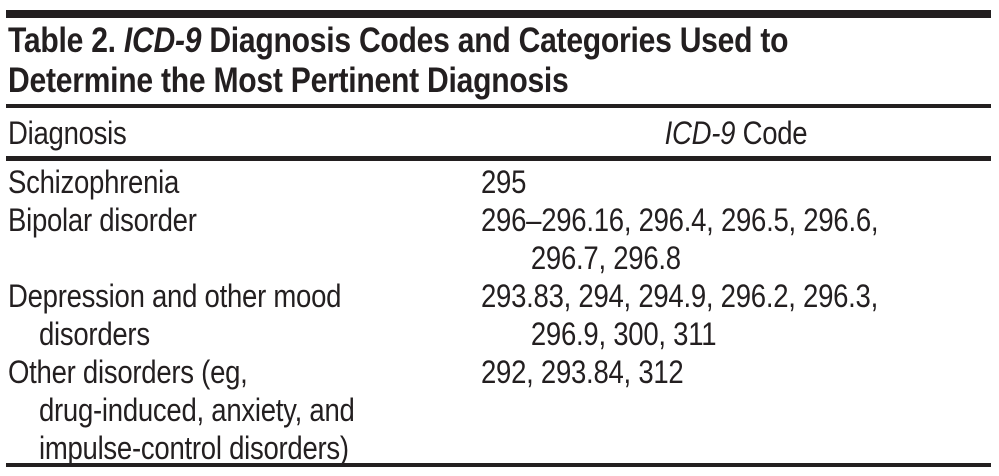  Describe the element at coordinates (700, 133) in the screenshot. I see `header-italic-term: ICD-9` at that location.